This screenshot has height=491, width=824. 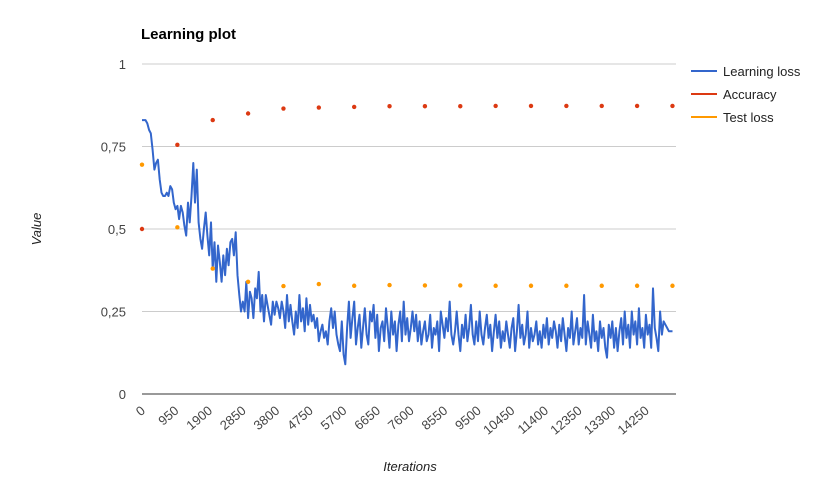 I want to click on y-tick-label: 0, so click(x=122, y=394).